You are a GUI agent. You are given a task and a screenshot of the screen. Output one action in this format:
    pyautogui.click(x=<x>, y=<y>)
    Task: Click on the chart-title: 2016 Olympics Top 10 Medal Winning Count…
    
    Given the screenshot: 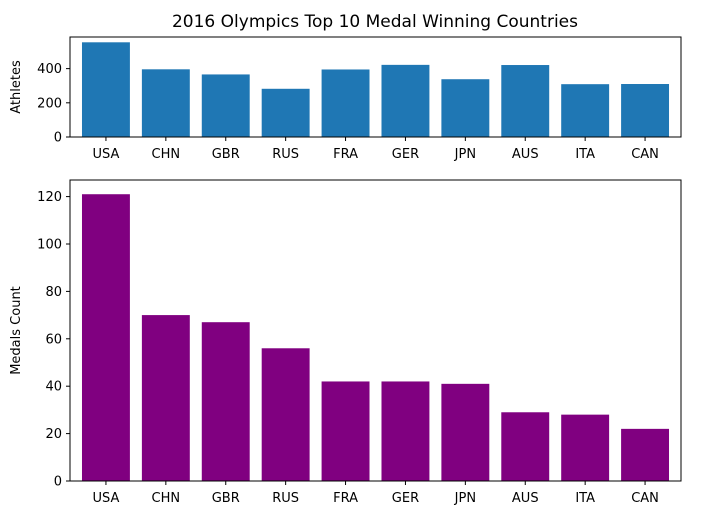 What is the action you would take?
    pyautogui.click(x=375, y=22)
    